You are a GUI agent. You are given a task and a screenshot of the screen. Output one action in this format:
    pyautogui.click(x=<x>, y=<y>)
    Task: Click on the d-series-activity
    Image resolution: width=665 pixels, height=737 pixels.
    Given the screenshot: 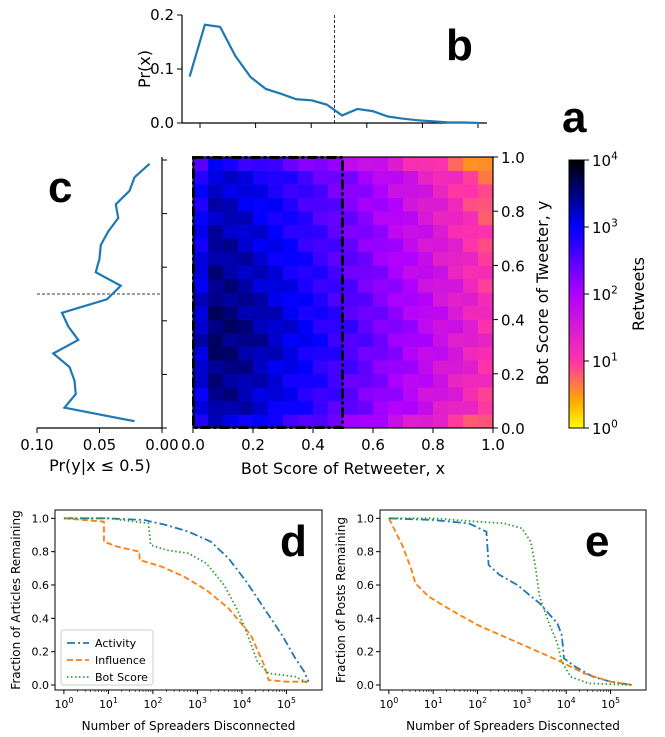 What is the action you would take?
    pyautogui.click(x=186, y=600)
    